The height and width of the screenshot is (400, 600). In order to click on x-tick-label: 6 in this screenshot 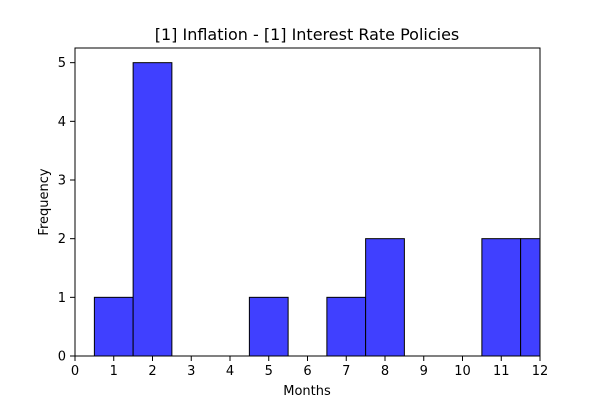, I will do `click(307, 371)`.